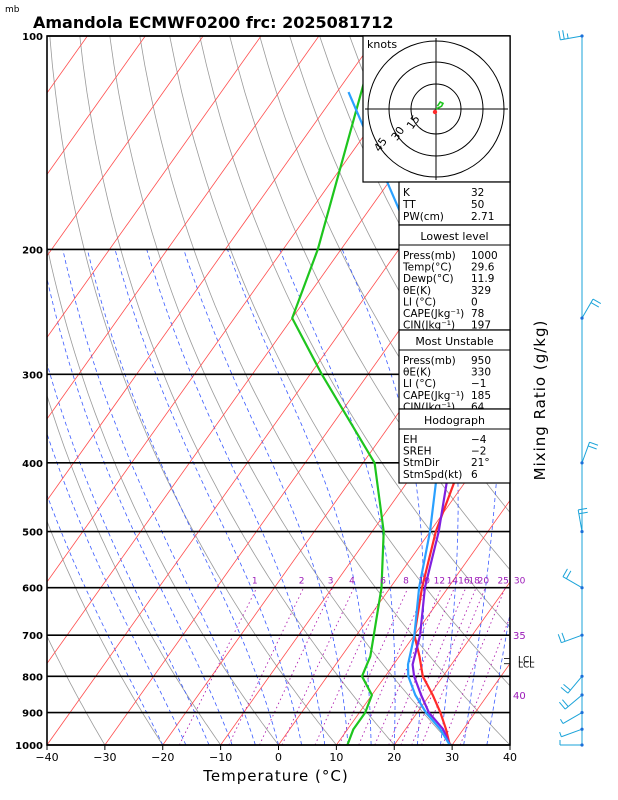 The image size is (618, 800). I want to click on index-value: 32, so click(477, 193).